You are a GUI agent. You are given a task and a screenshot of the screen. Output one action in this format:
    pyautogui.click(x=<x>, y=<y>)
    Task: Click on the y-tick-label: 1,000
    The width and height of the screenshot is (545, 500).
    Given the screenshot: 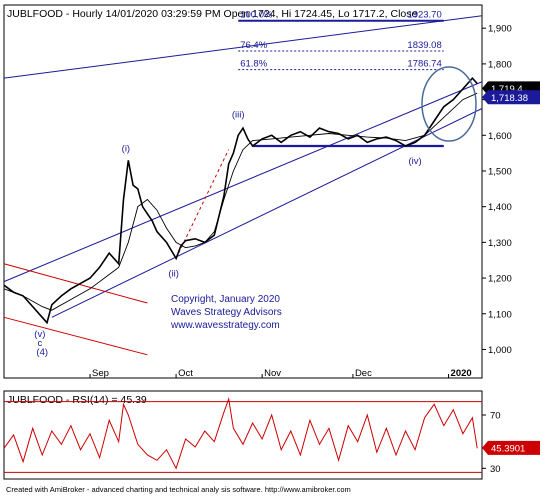 What is the action you would take?
    pyautogui.click(x=500, y=350)
    